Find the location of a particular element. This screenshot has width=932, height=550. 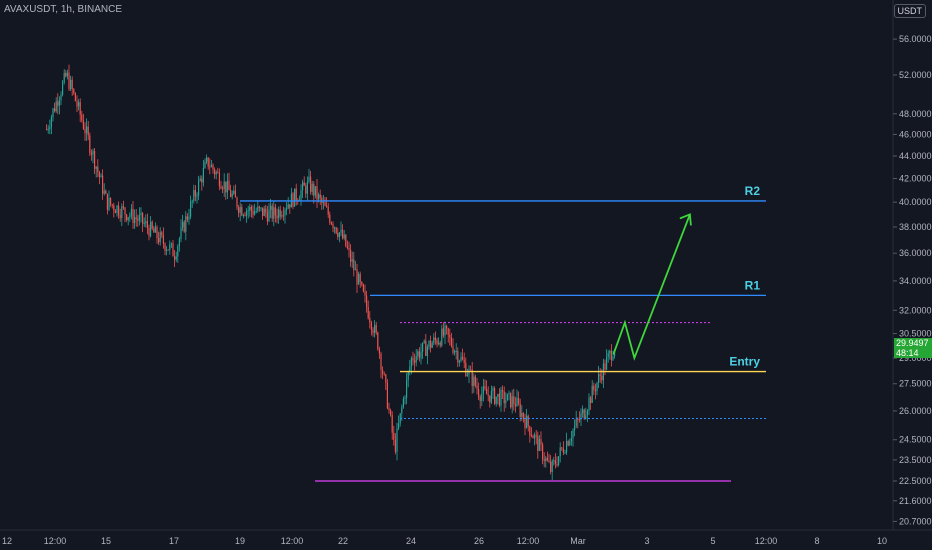

time-tick-label: 5 is located at coordinates (712, 541).